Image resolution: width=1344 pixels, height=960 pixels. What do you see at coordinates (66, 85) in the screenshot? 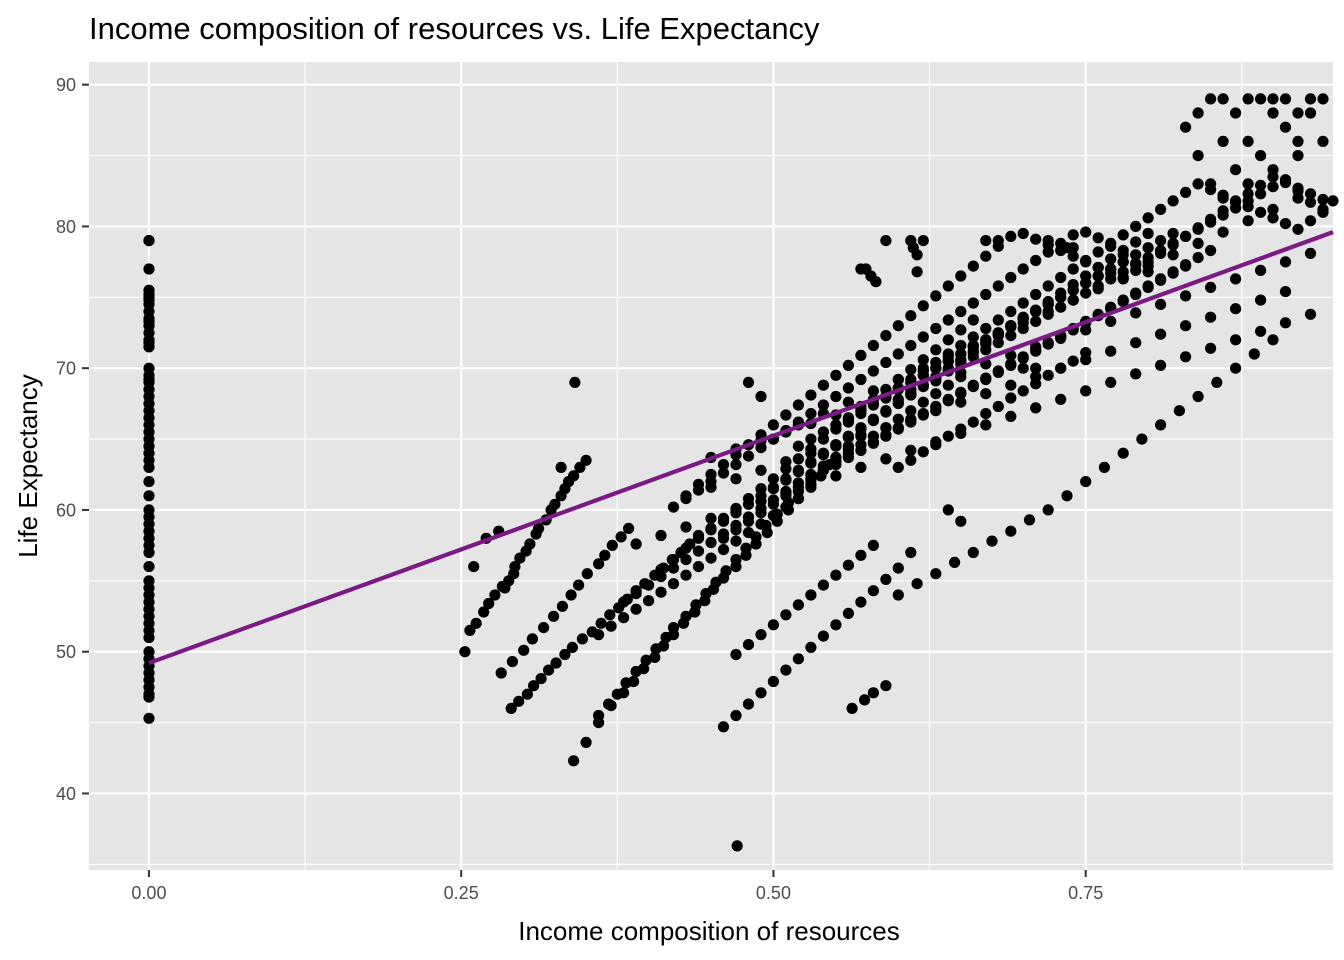
I see `y-tick-label: 90` at bounding box center [66, 85].